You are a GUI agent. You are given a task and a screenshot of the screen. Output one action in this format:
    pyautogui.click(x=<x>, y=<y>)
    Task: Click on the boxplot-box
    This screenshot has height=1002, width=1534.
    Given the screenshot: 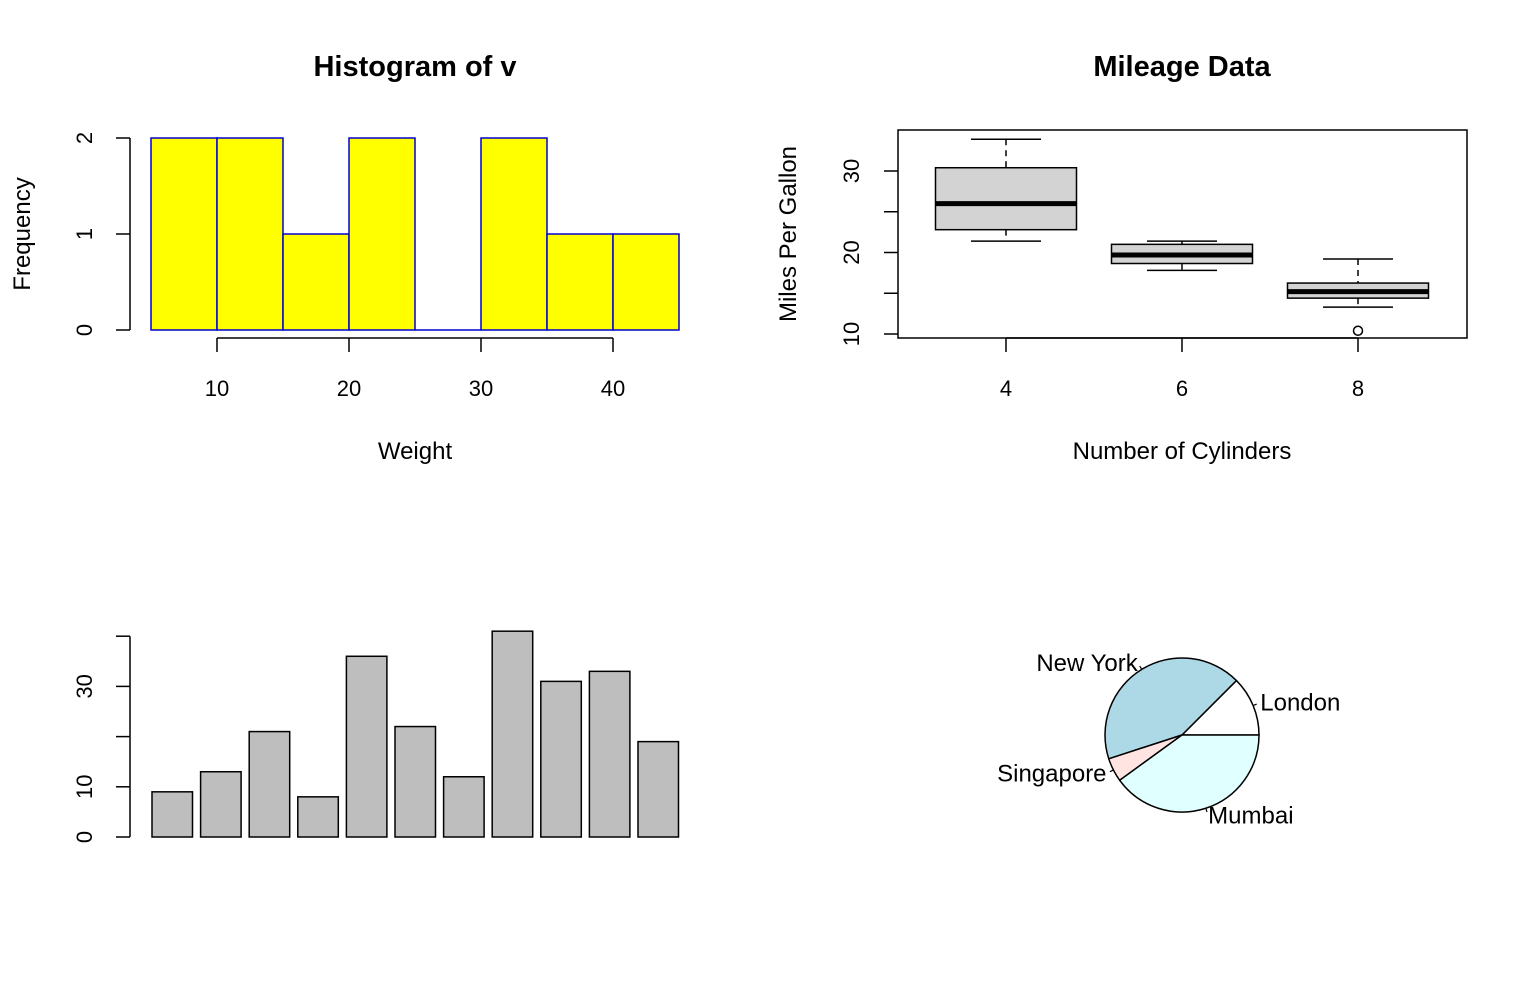 What is the action you would take?
    pyautogui.click(x=1006, y=198)
    